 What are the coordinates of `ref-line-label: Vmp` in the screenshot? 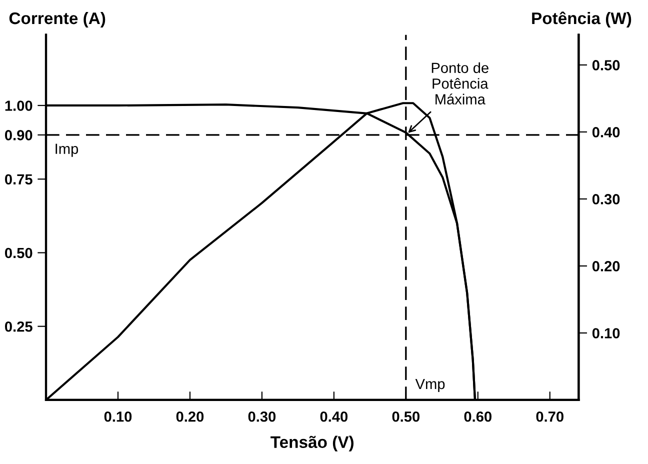 It's located at (430, 385).